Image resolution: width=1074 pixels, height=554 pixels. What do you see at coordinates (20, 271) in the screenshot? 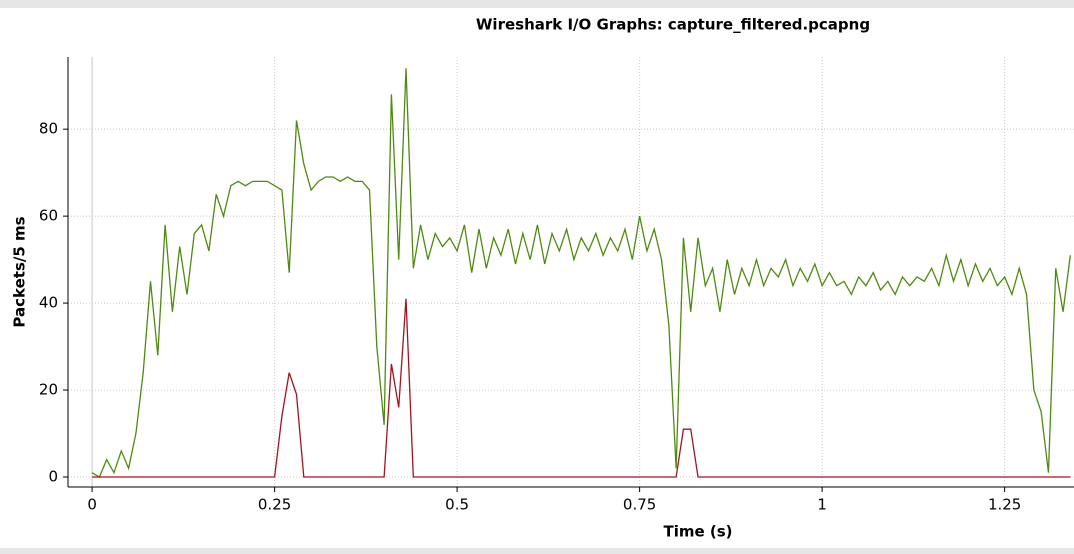
I see `y-axis-label: Packets/5 ms` at bounding box center [20, 271].